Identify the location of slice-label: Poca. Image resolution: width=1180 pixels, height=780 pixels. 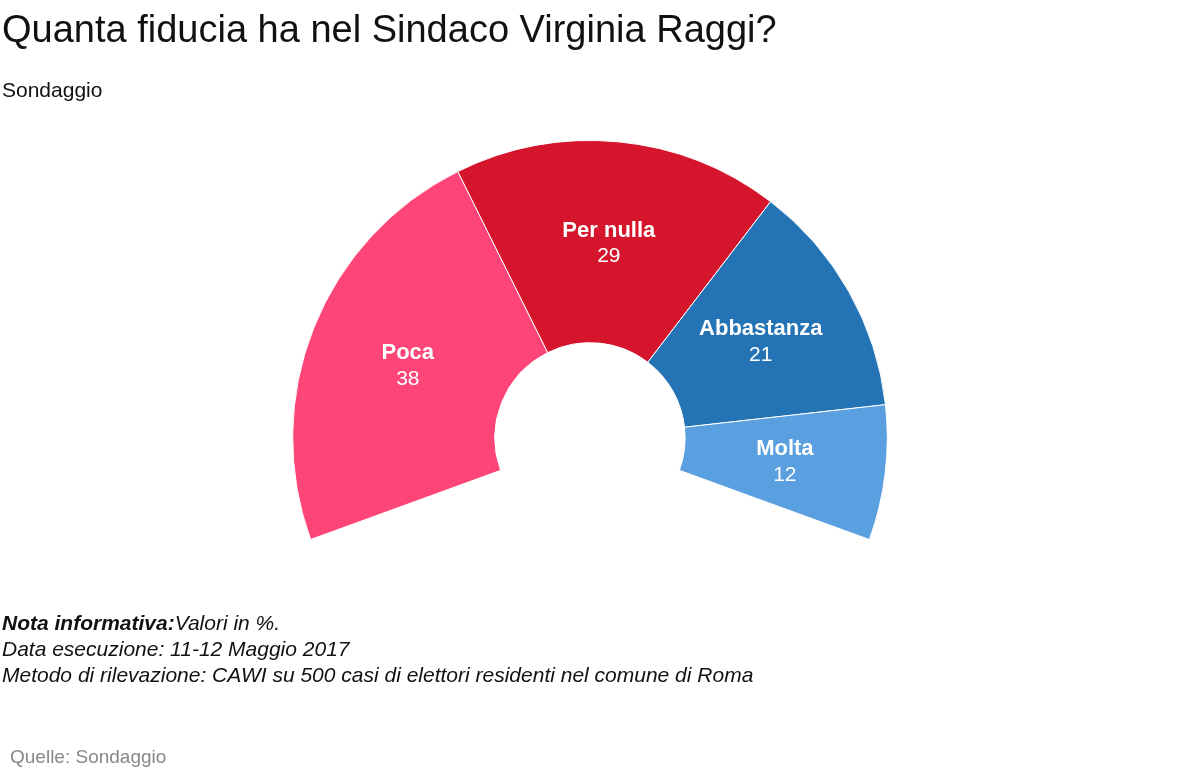
(408, 351).